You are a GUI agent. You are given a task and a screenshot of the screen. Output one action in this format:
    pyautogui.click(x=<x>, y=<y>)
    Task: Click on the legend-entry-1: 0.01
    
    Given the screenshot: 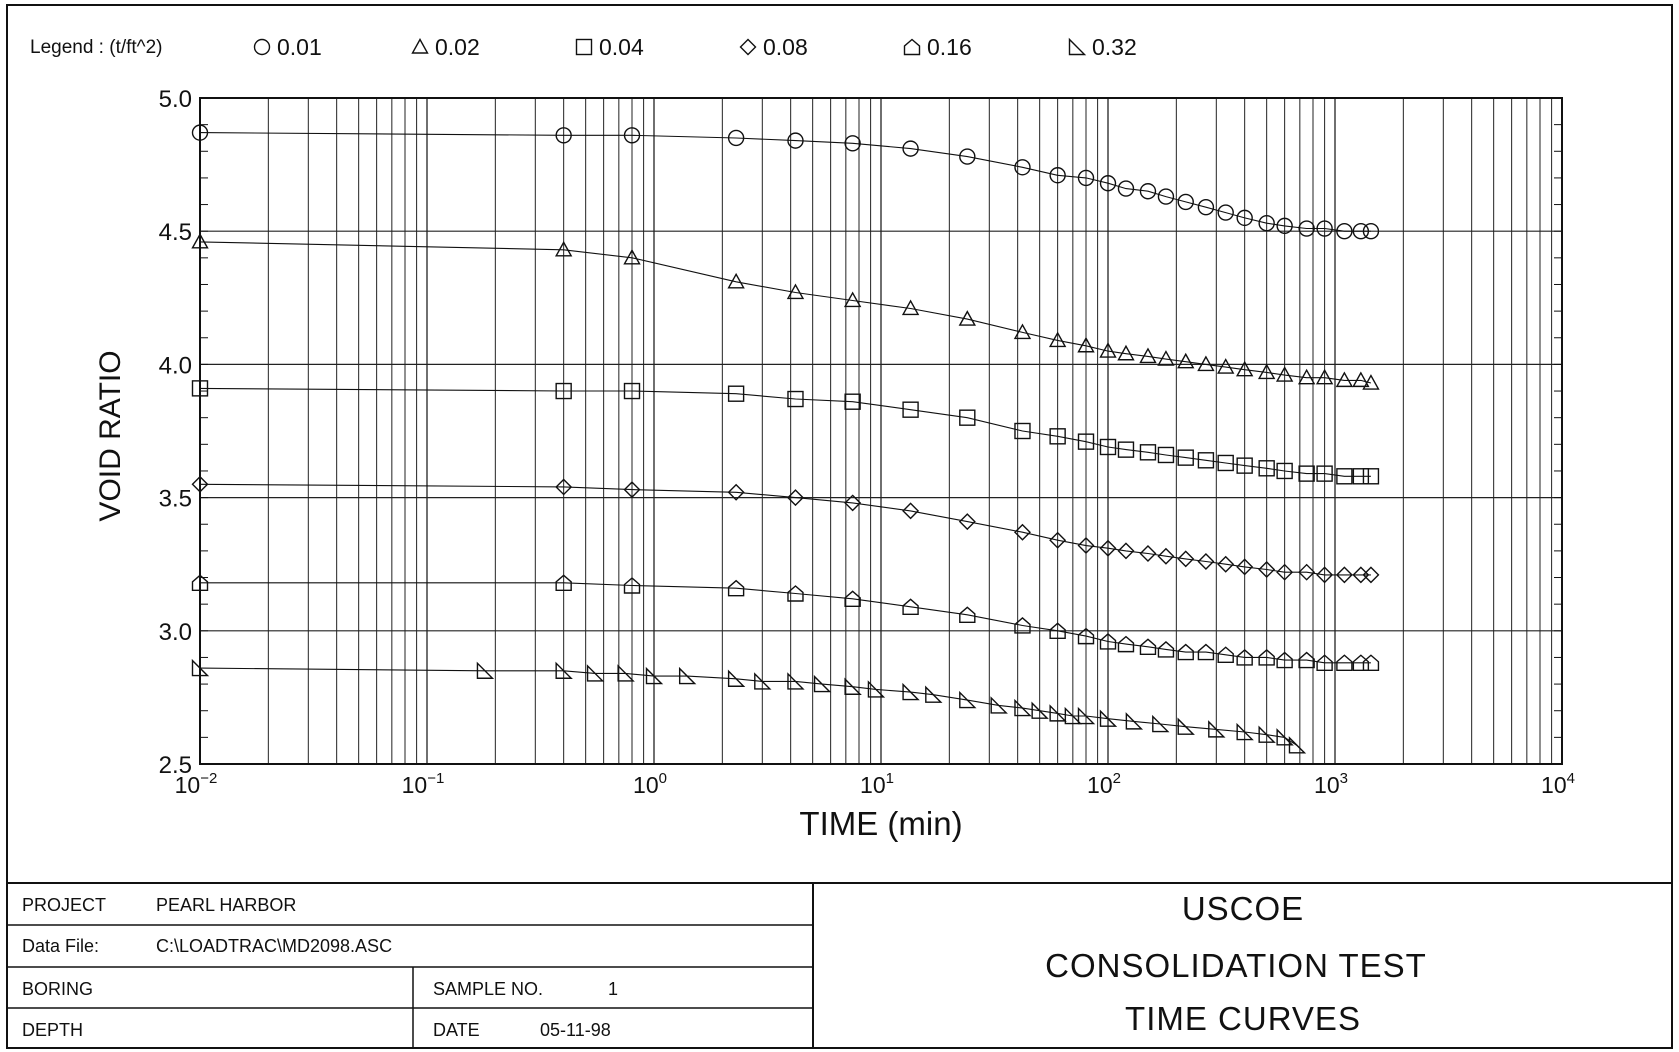 What is the action you would take?
    pyautogui.click(x=299, y=47)
    